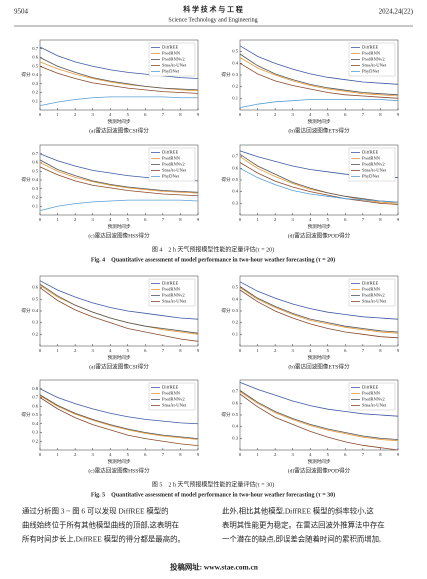  What do you see at coordinates (214, 567) in the screenshot?
I see `footer: 投稿网址: www.stae.com.cn` at bounding box center [214, 567].